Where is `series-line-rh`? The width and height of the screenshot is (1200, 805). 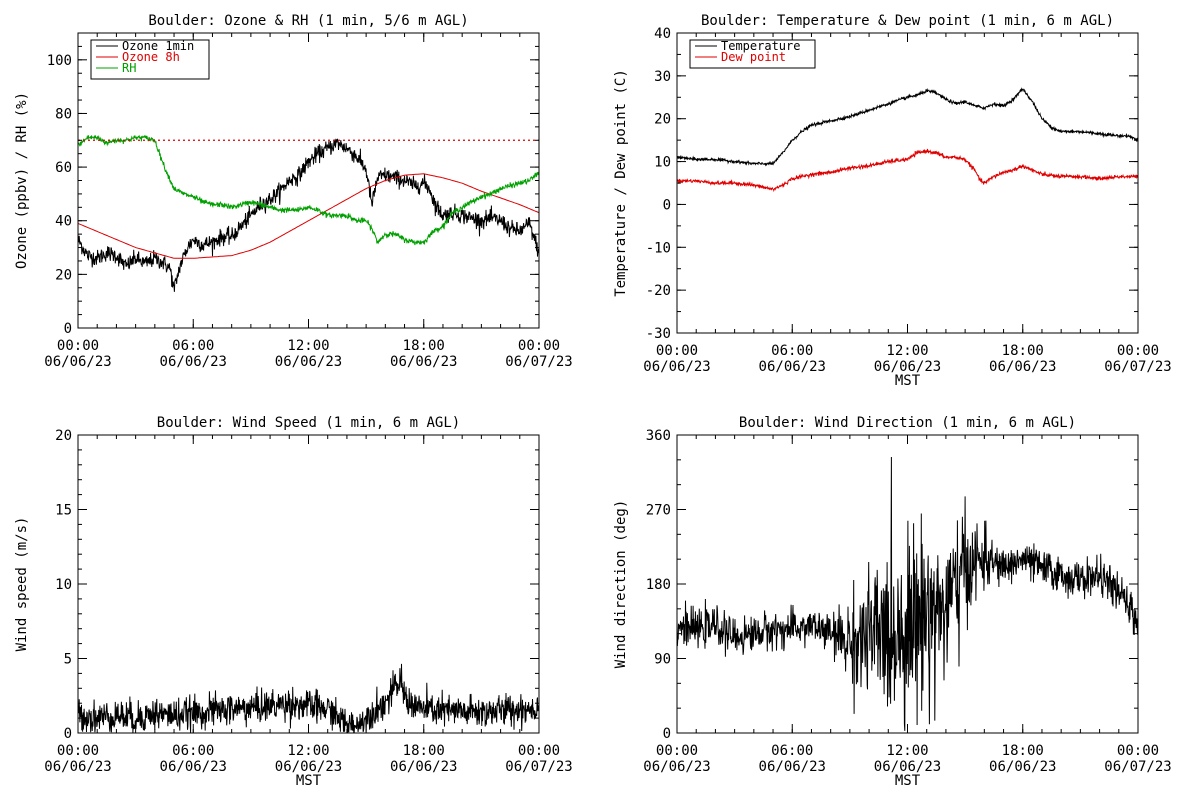 series-line-rh is located at coordinates (308, 190).